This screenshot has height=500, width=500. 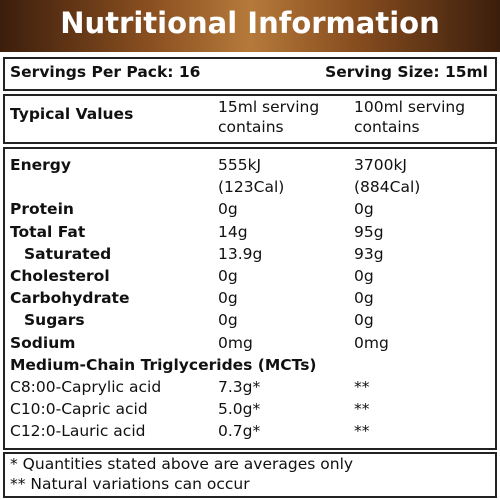 I want to click on title: Nutritional Information, so click(x=250, y=23).